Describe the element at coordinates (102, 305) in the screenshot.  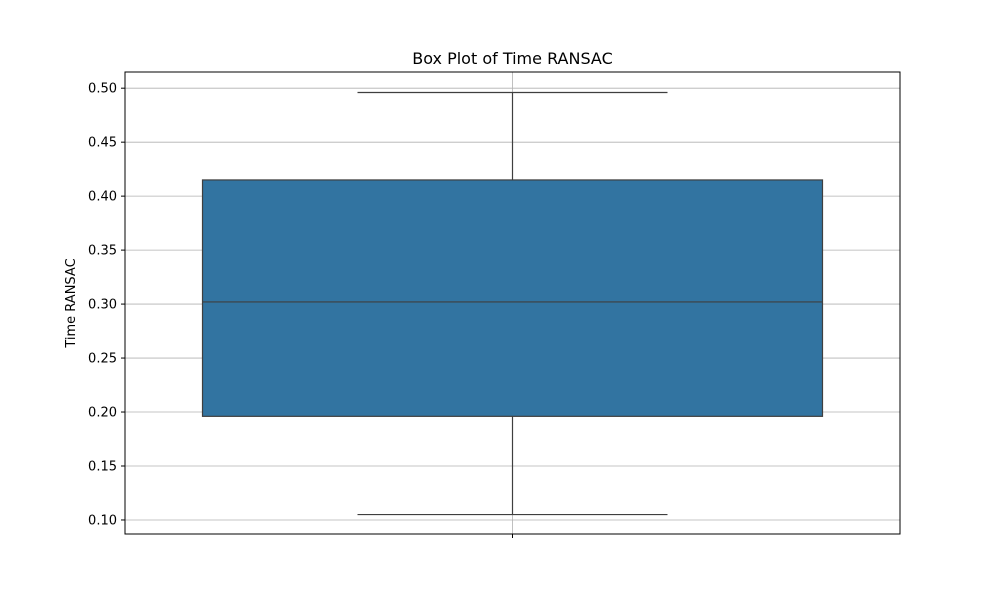
I see `y-tick-label: 0.30` at that location.